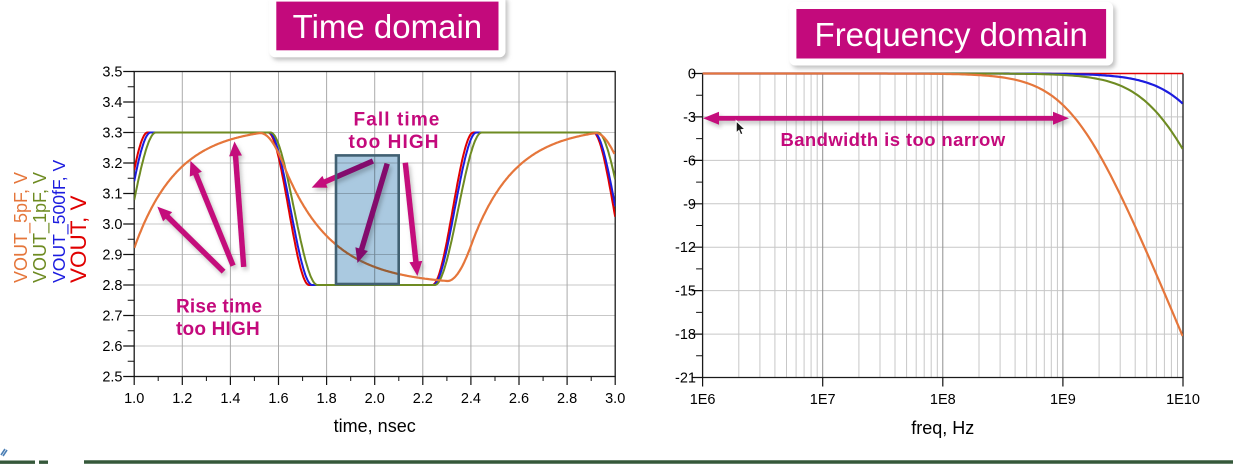 This screenshot has height=465, width=1233. What do you see at coordinates (182, 399) in the screenshot?
I see `svg-text: 1.2` at bounding box center [182, 399].